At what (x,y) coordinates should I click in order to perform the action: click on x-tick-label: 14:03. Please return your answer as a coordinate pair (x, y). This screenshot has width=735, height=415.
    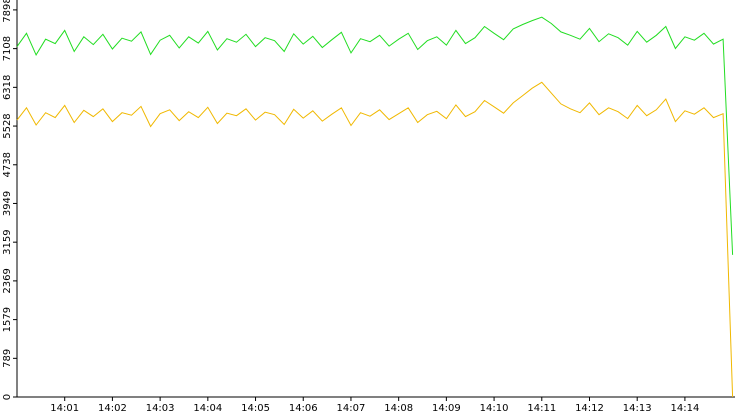
    Looking at the image, I should click on (160, 408).